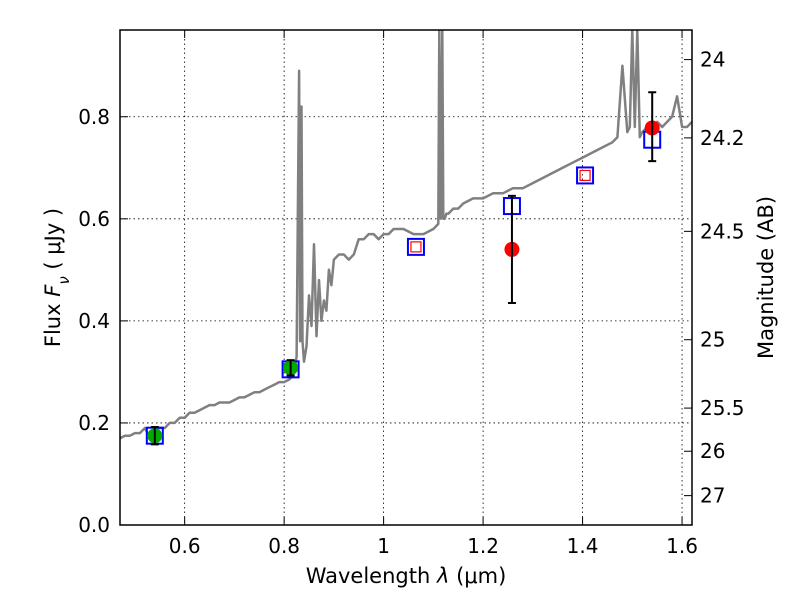  Describe the element at coordinates (583, 546) in the screenshot. I see `x-tick-label: 1.4` at that location.